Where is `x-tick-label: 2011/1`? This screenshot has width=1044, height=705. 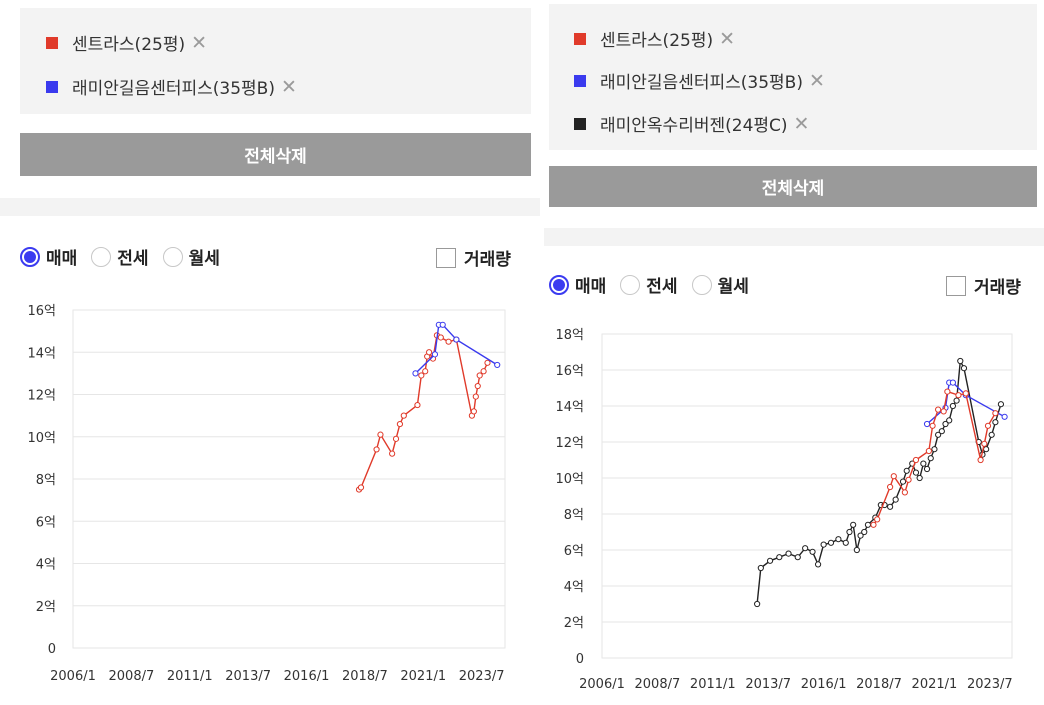 x-tick-label: 2011/1 is located at coordinates (713, 684).